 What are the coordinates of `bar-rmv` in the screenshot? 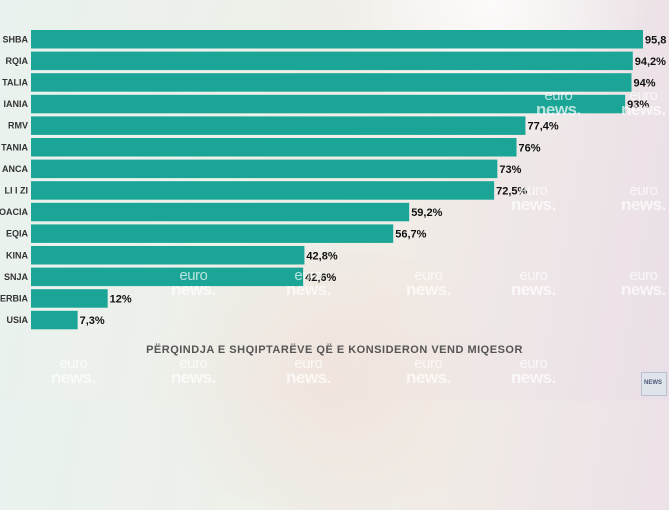 It's located at (278, 125).